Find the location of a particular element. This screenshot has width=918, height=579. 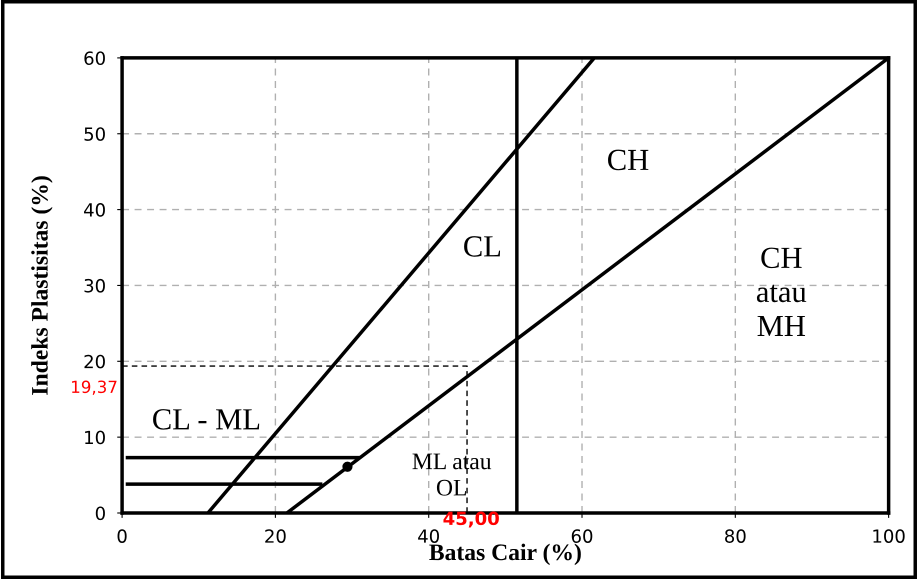

x-axis-title: Batas Cair (%) is located at coordinates (505, 555).